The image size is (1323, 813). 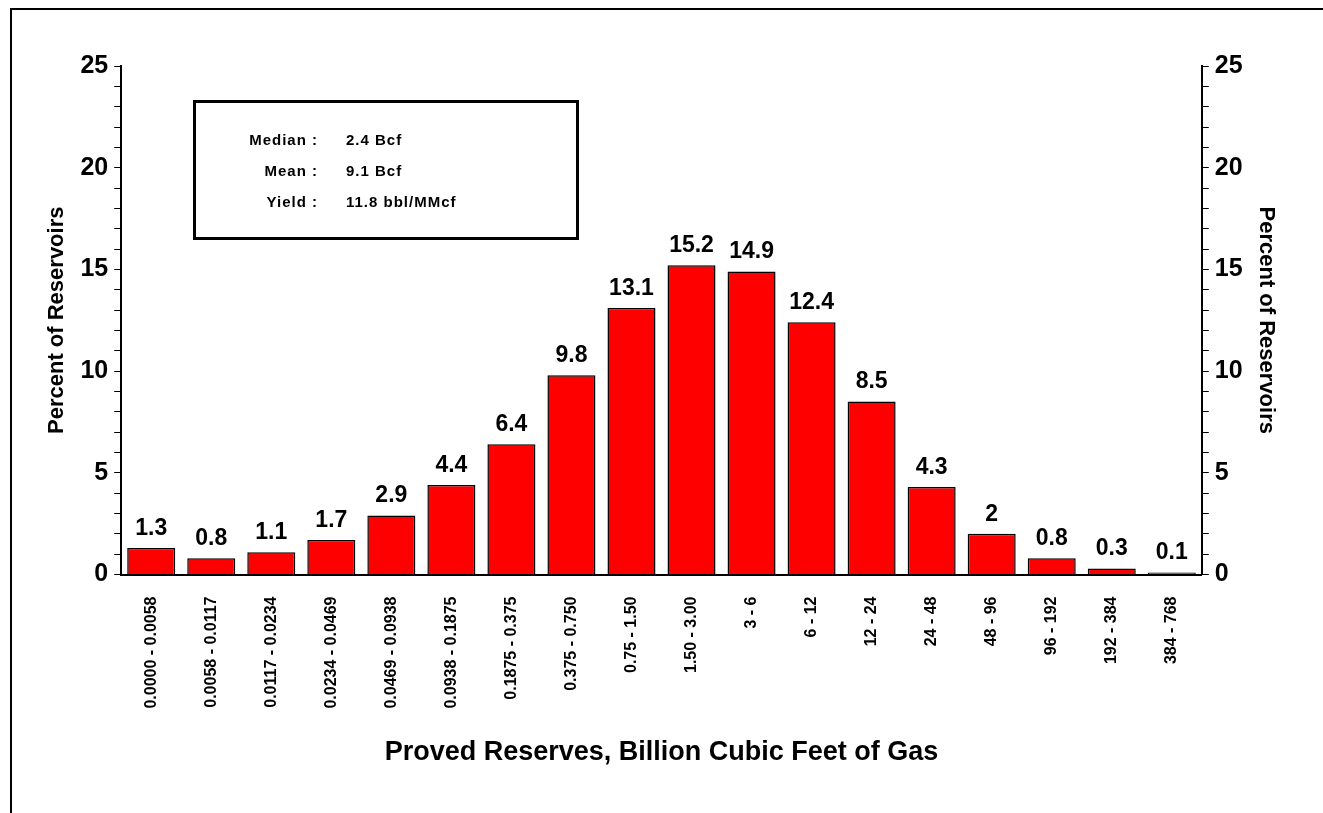 I want to click on data-label: 12.4, so click(x=812, y=301).